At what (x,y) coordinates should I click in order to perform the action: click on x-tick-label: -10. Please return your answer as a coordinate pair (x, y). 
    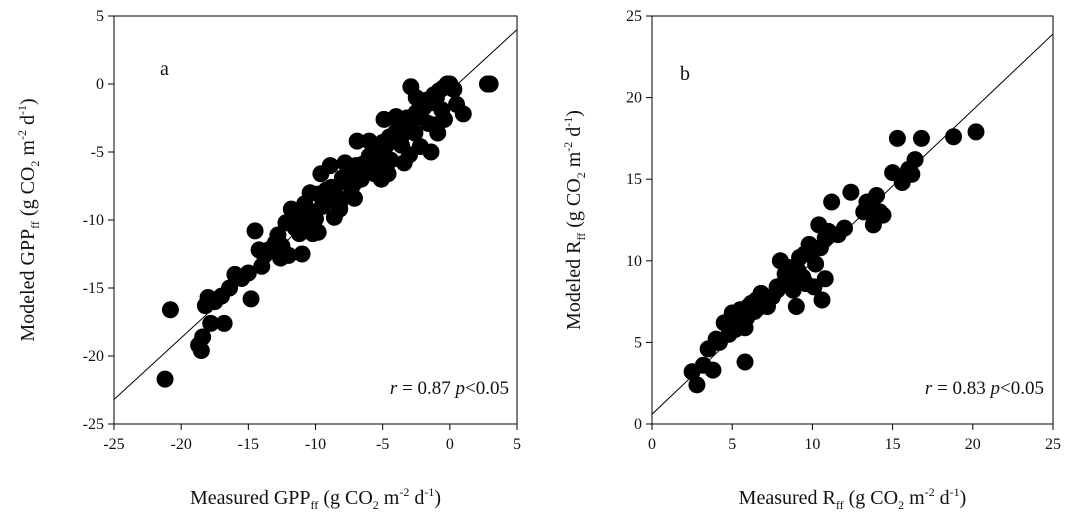
    Looking at the image, I should click on (315, 444).